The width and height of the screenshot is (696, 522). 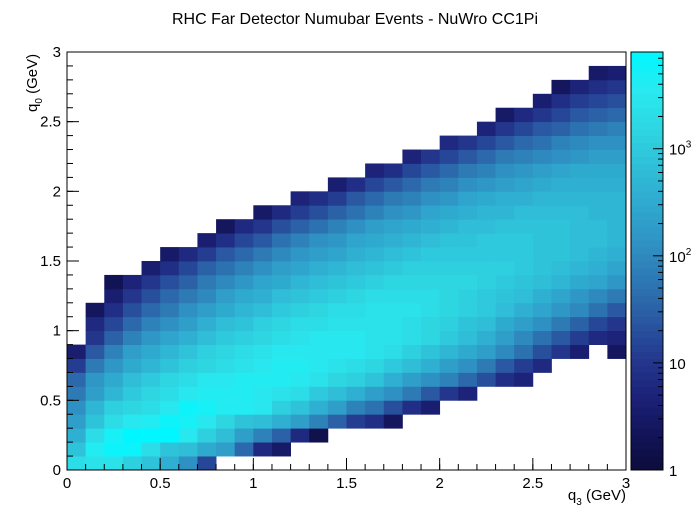 I want to click on z-tick-label: 103, so click(x=680, y=149).